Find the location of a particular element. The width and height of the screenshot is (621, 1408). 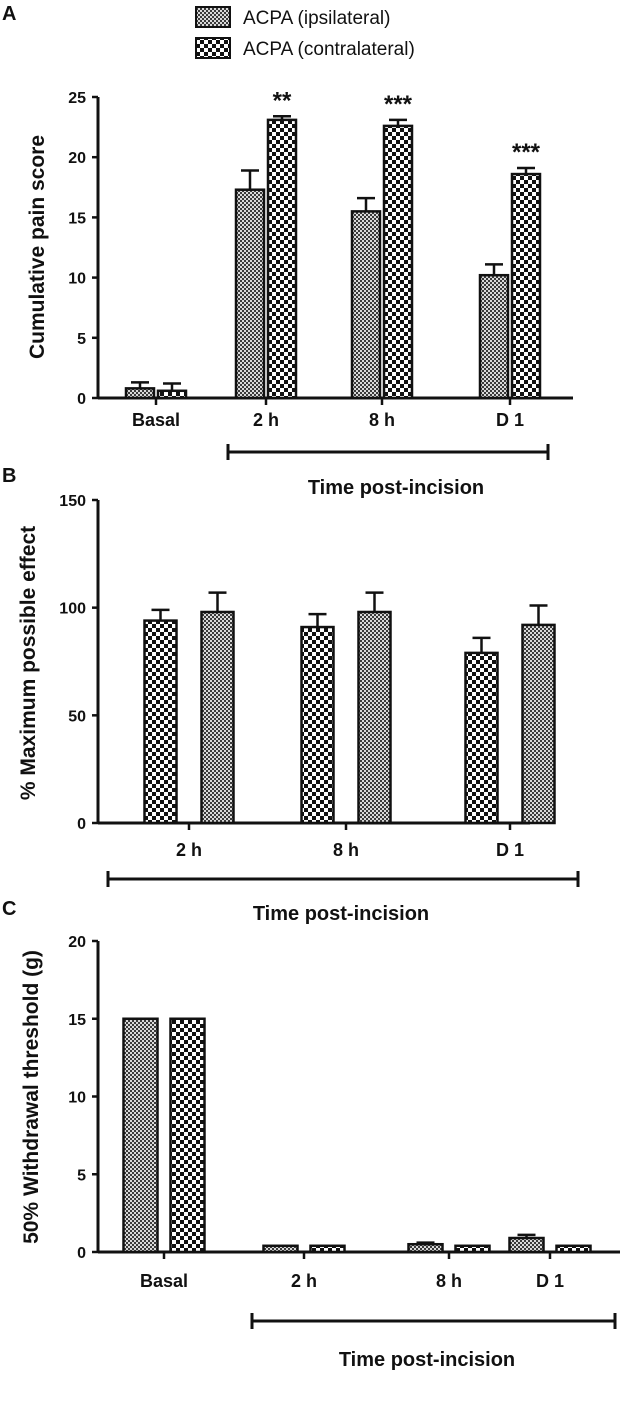

panel-letter: C is located at coordinates (9, 909).